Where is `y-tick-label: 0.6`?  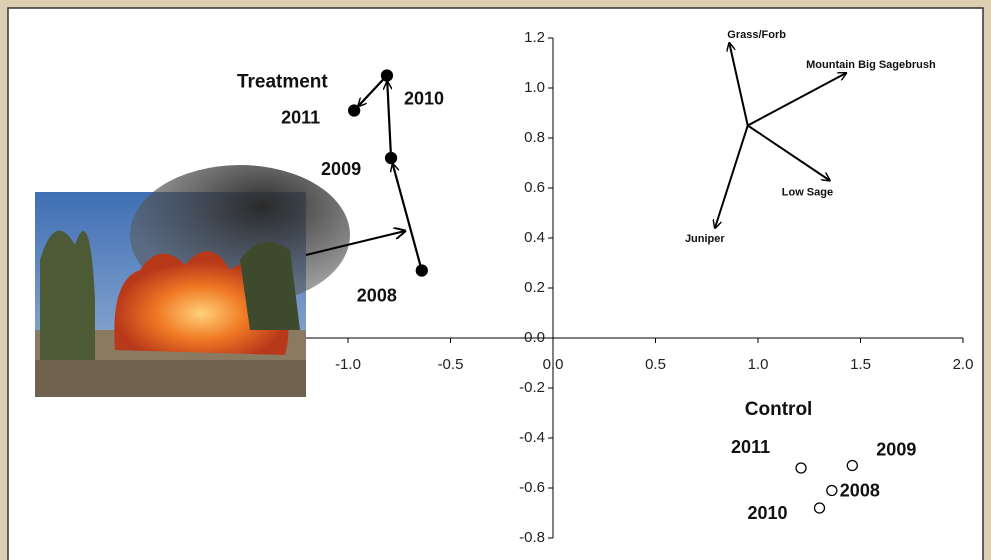
y-tick-label: 0.6 is located at coordinates (534, 187).